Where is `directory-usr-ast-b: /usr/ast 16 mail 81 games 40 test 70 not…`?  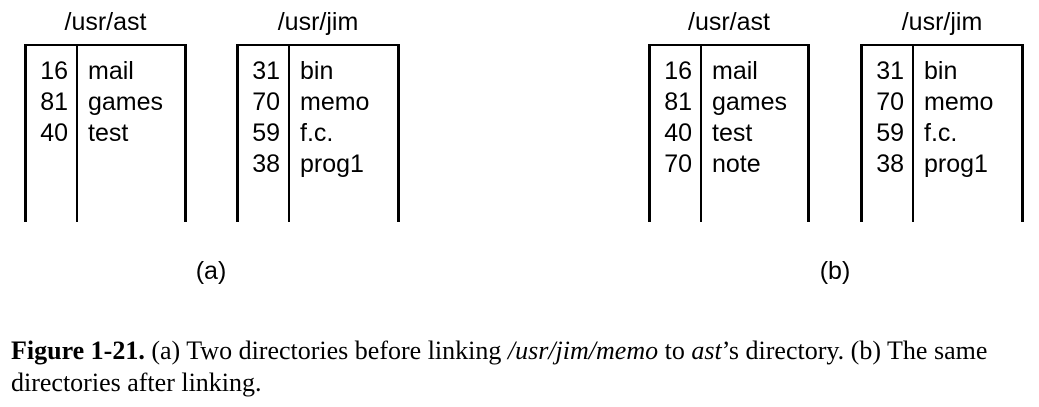 directory-usr-ast-b: /usr/ast 16 mail 81 games 40 test 70 not… is located at coordinates (729, 115).